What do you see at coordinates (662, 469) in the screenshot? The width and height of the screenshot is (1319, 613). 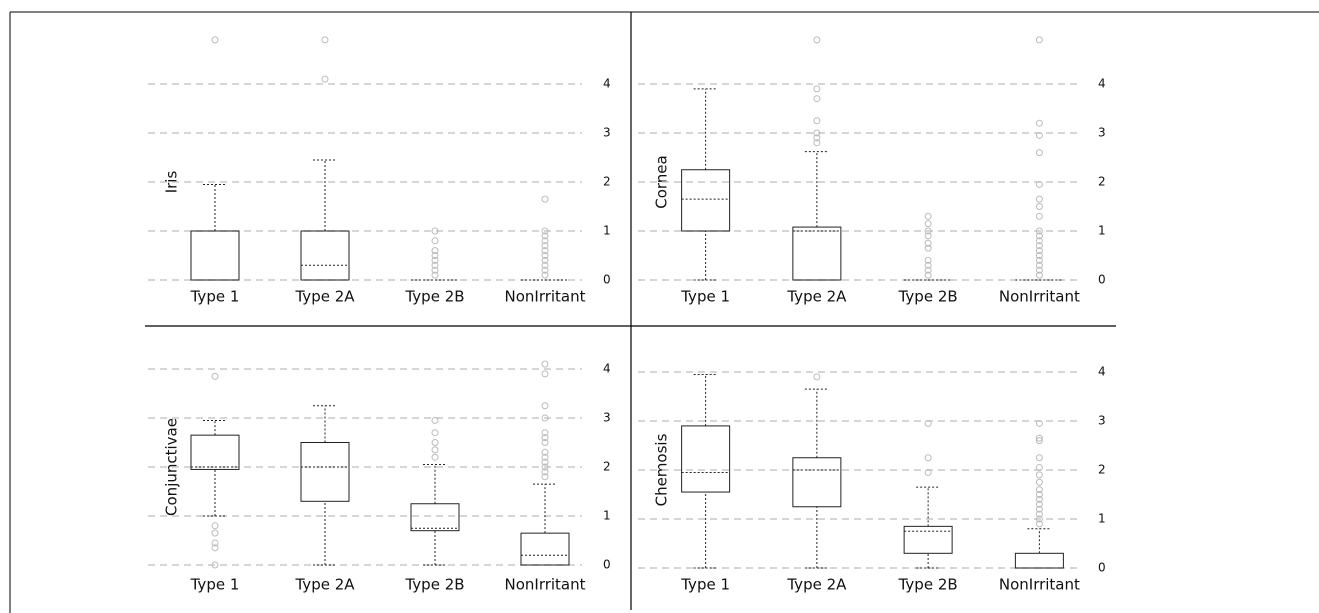 I see `y-axis-label: Chemosis` at bounding box center [662, 469].